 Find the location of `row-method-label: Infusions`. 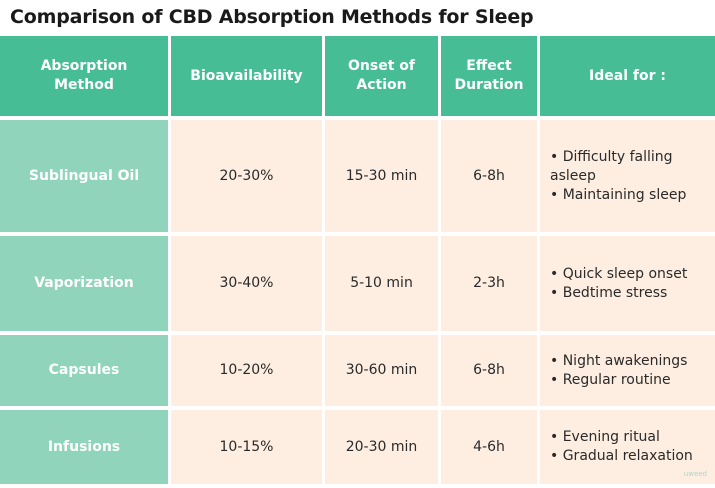

row-method-label: Infusions is located at coordinates (84, 446).